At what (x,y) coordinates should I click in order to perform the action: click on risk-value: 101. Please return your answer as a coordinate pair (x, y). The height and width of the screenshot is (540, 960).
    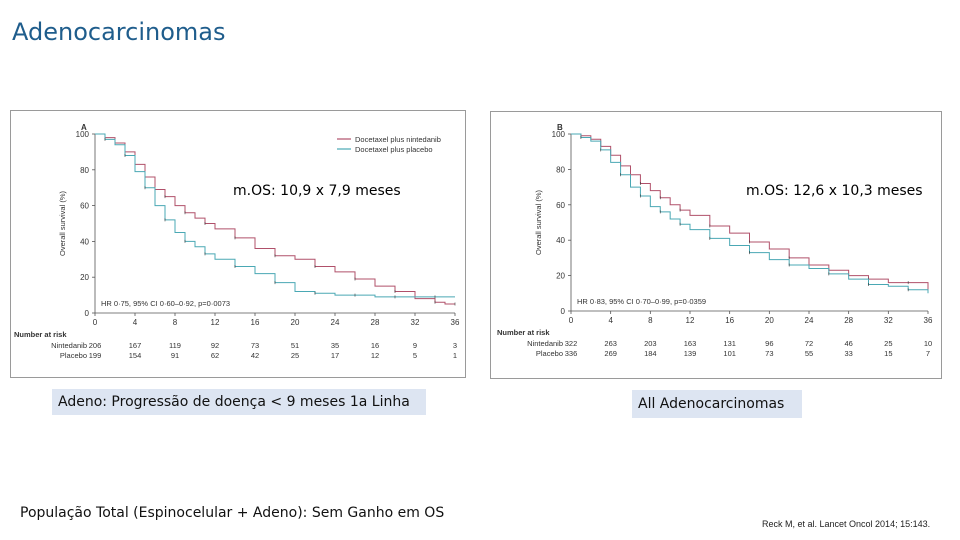
    Looking at the image, I should click on (729, 353).